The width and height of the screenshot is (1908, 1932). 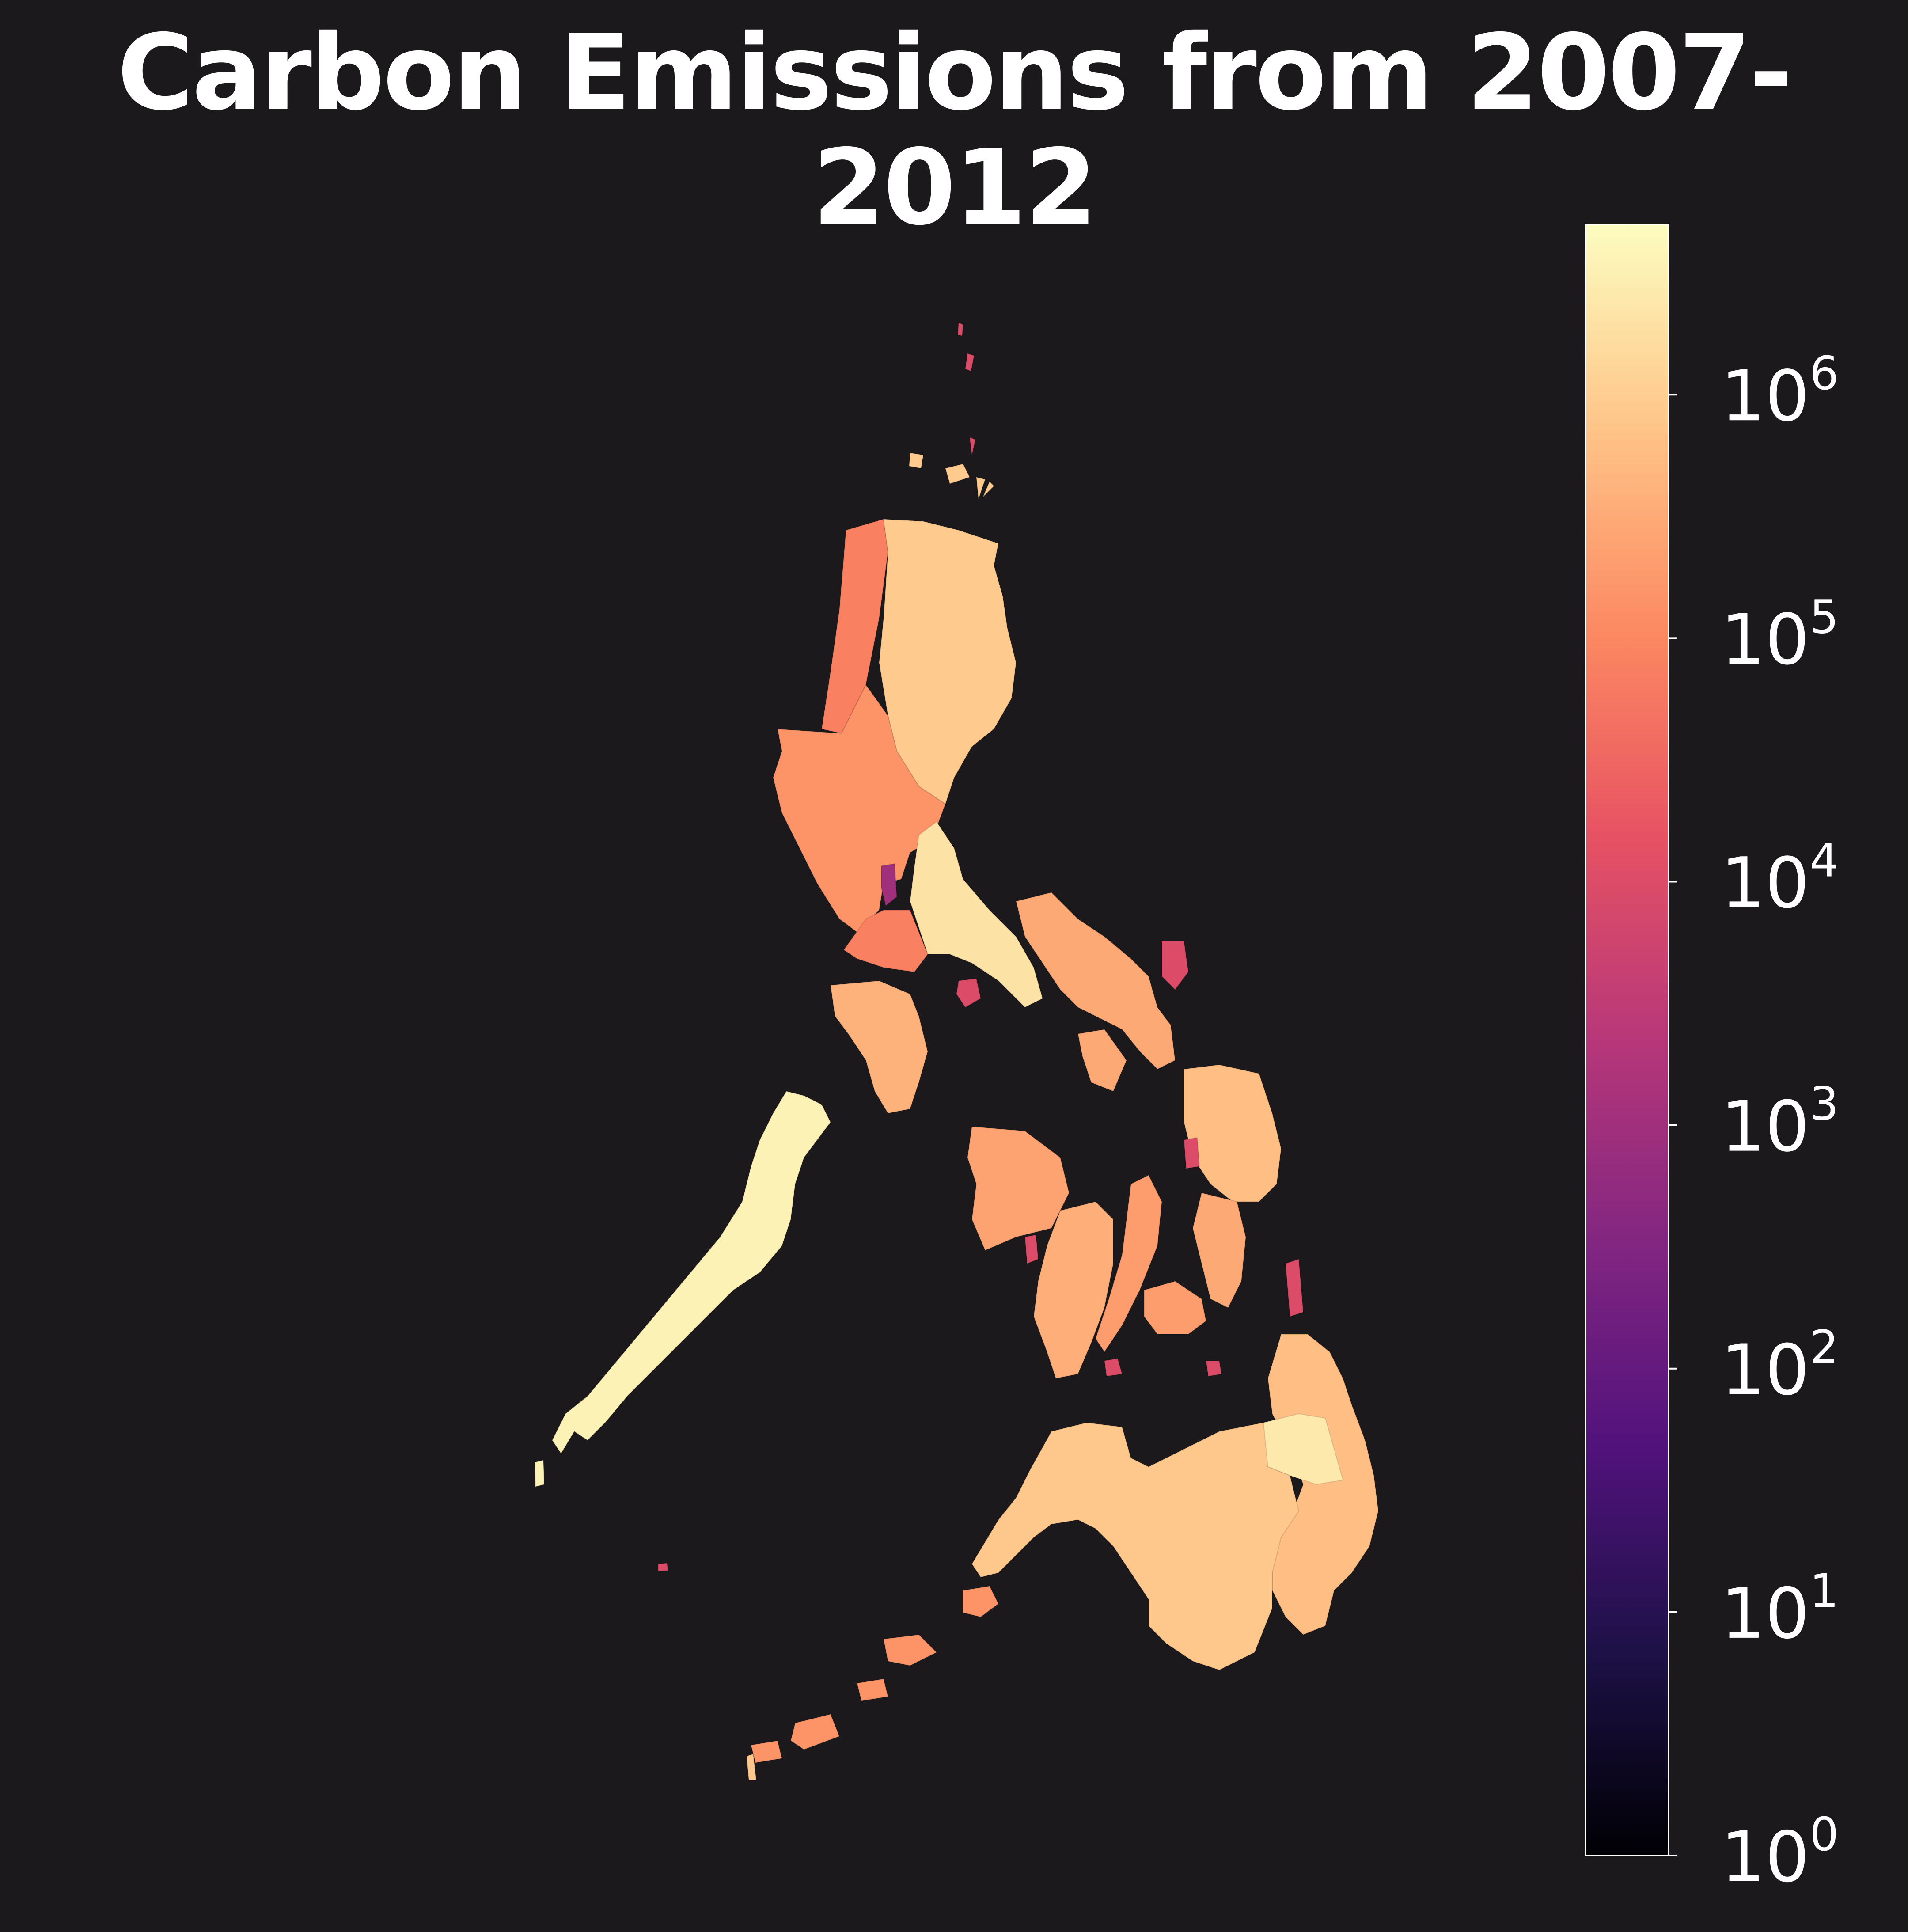 I want to click on region-leyte, so click(x=1219, y=1250).